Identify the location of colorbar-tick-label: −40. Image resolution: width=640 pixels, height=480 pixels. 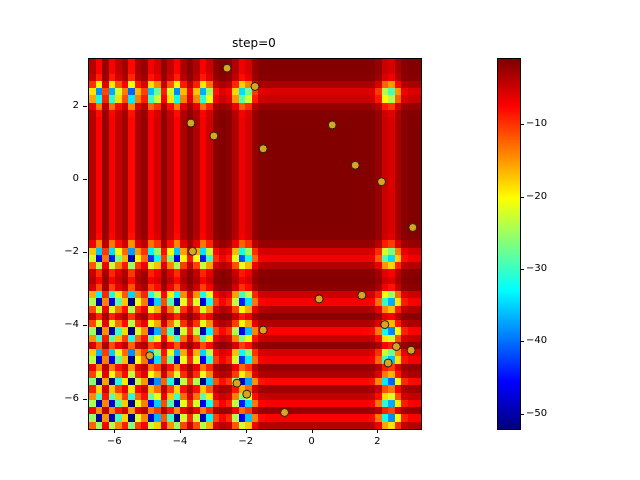
(537, 341).